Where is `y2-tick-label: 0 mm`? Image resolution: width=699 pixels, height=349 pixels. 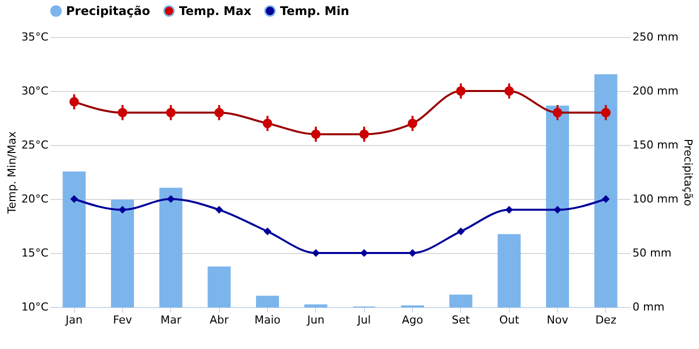
y2-tick-label: 0 mm is located at coordinates (648, 307).